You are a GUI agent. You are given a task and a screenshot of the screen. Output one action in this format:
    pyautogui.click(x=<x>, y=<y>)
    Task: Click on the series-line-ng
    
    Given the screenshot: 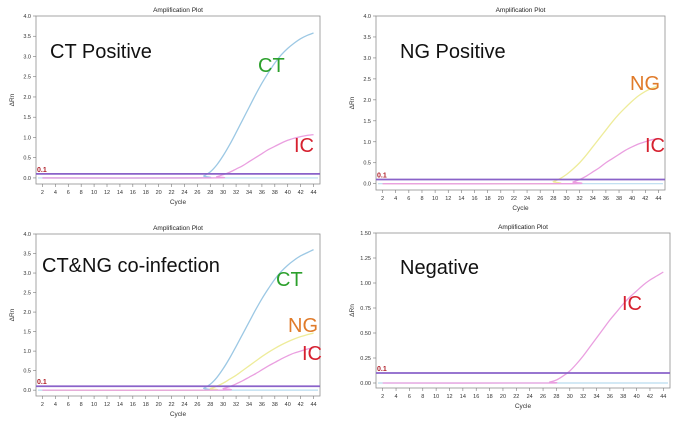 What is the action you would take?
    pyautogui.click(x=178, y=361)
    